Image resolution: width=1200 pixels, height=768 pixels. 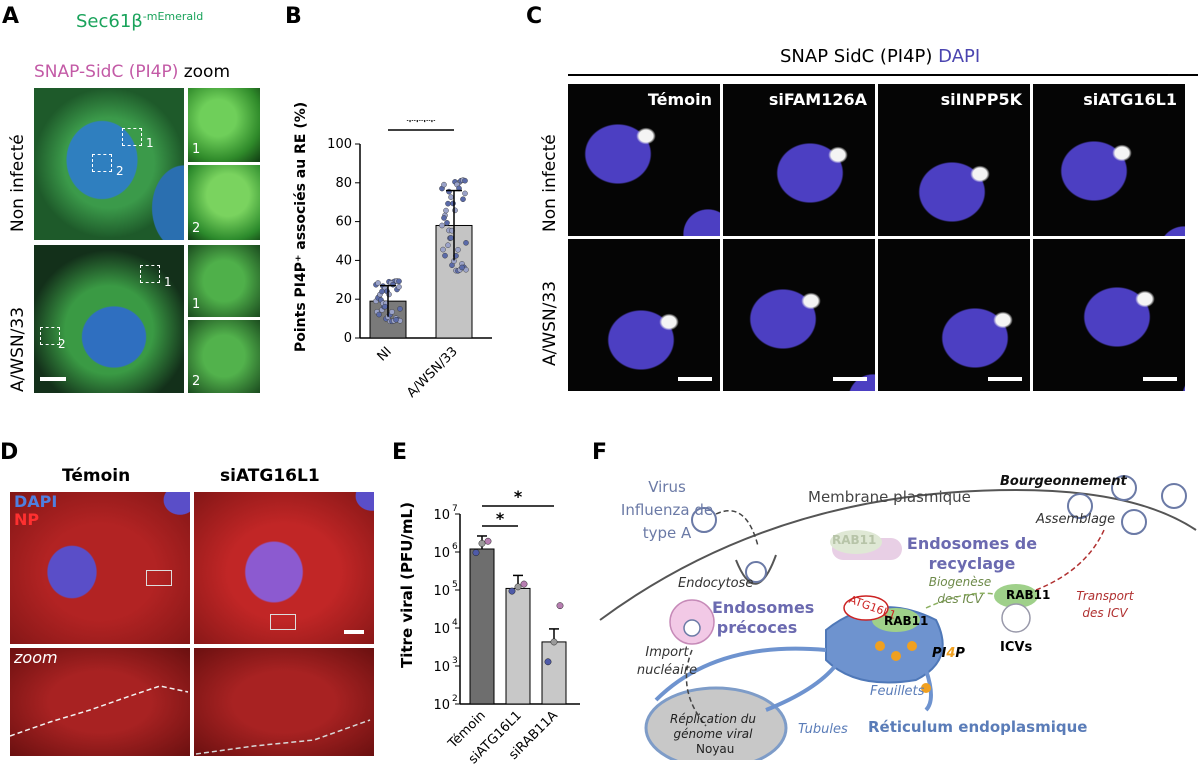 I want to click on panel-a-label: A, so click(x=11, y=16).